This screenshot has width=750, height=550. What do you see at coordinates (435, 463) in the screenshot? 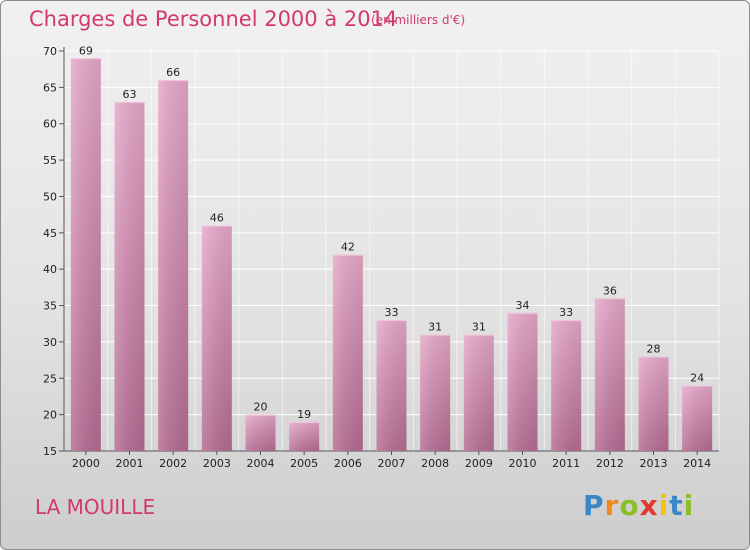
I see `x-tick-label-2008: 2008` at bounding box center [435, 463].